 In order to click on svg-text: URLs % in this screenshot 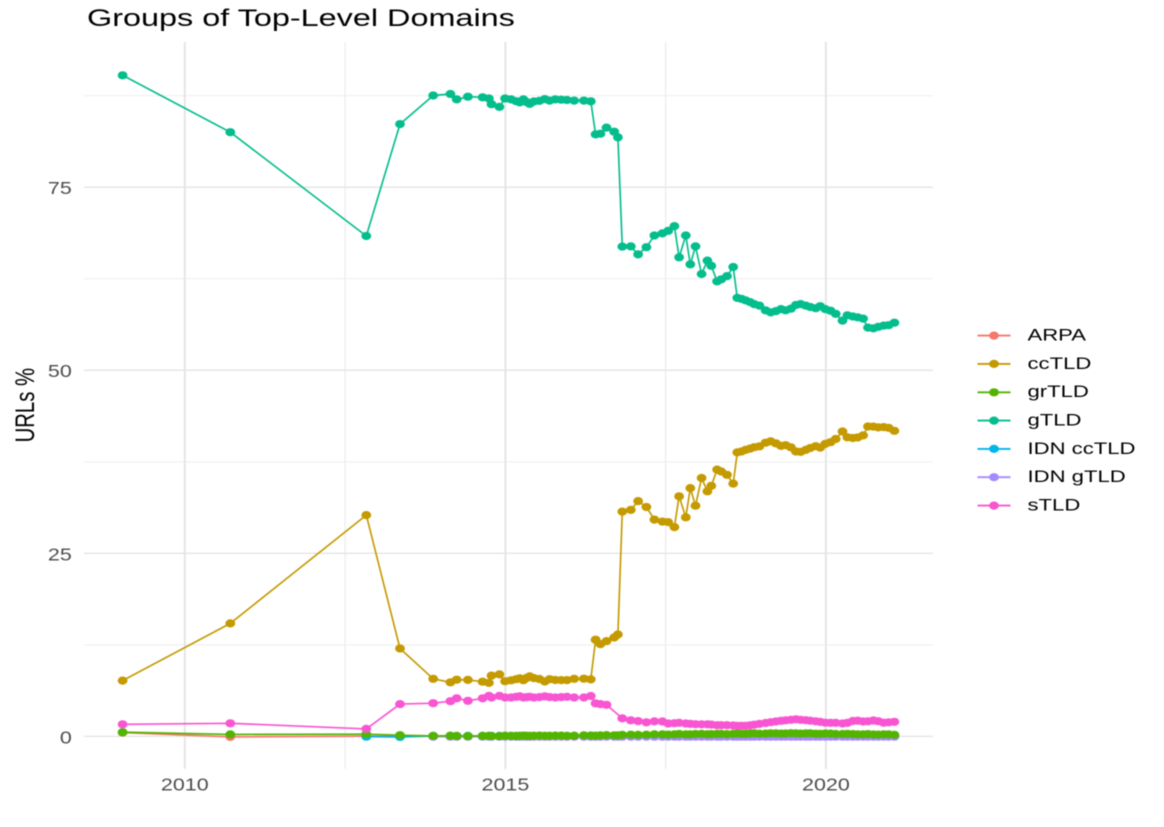, I will do `click(26, 405)`.